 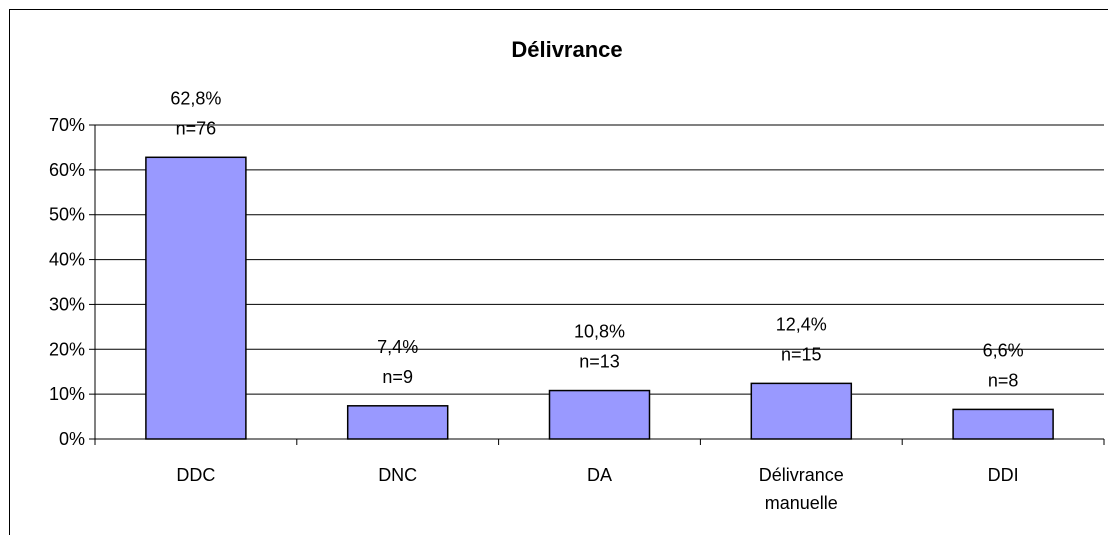 I want to click on x-tick-label: DDI, so click(x=1003, y=475).